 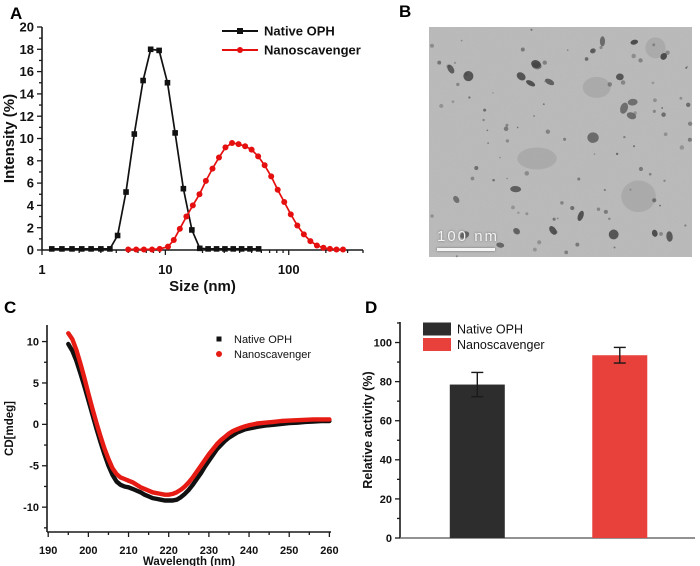 What do you see at coordinates (27, 71) in the screenshot?
I see `svg-text: 16` at bounding box center [27, 71].